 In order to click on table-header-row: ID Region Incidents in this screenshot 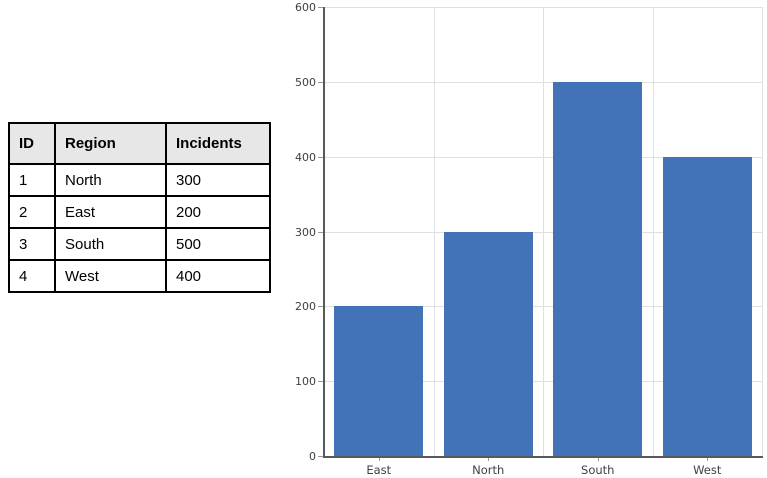, I will do `click(139, 143)`.